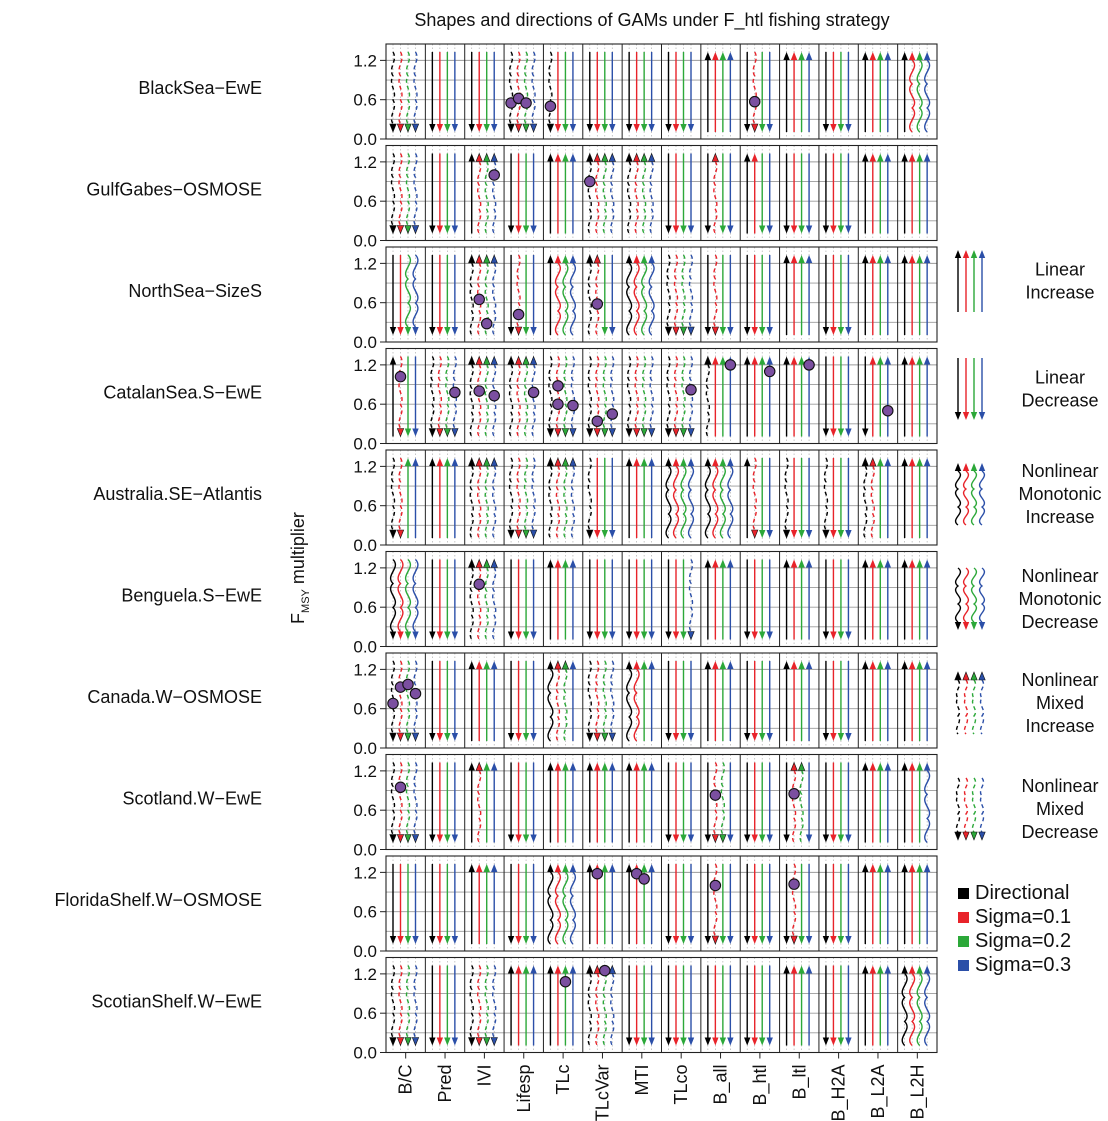 The image size is (1108, 1121). What do you see at coordinates (794, 806) in the screenshot?
I see `arrow-B_ltl-1-line` at bounding box center [794, 806].